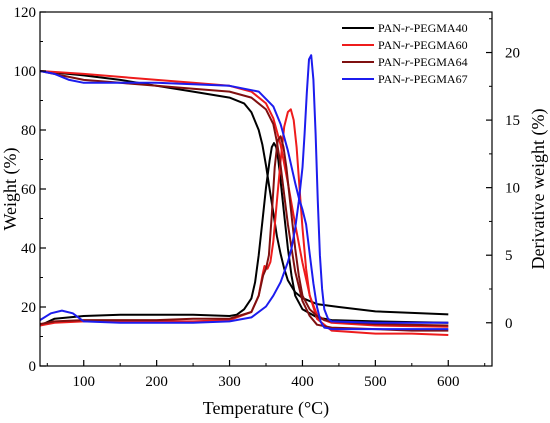 This screenshot has height=423, width=550. Describe the element at coordinates (25, 13) in the screenshot. I see `y-left-tick-label: 120` at that location.